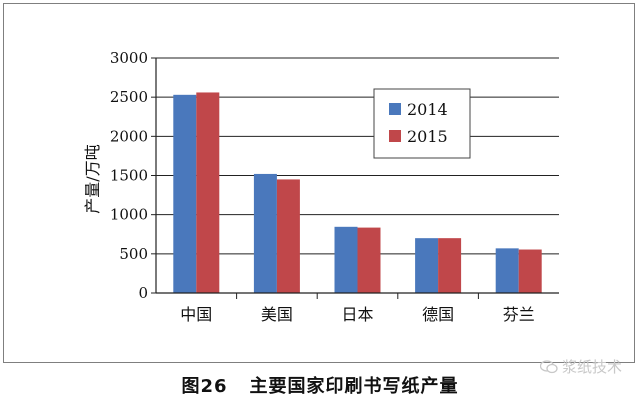 The image size is (640, 401). Describe the element at coordinates (129, 215) in the screenshot. I see `y-tick-label: 1000` at that location.